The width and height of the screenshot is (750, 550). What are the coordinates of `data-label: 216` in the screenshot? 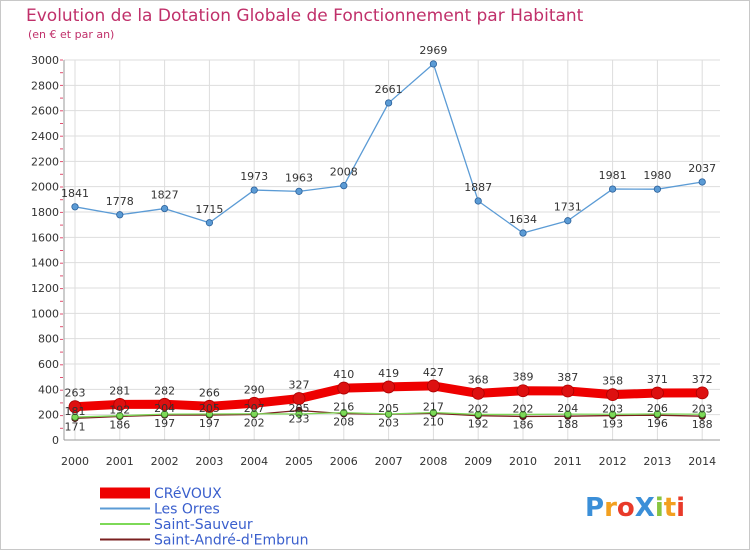 It's located at (343, 407).